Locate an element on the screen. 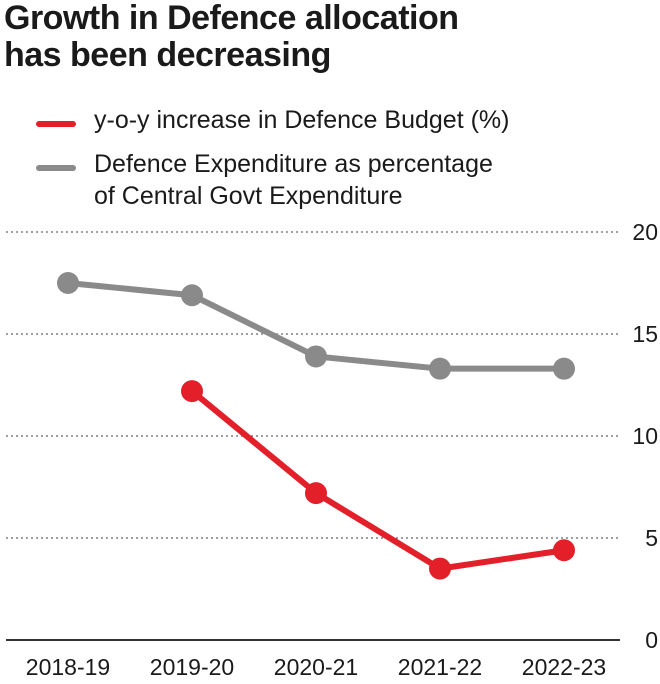 This screenshot has height=684, width=660. chart-title-line-2: has been decreasing is located at coordinates (167, 55).